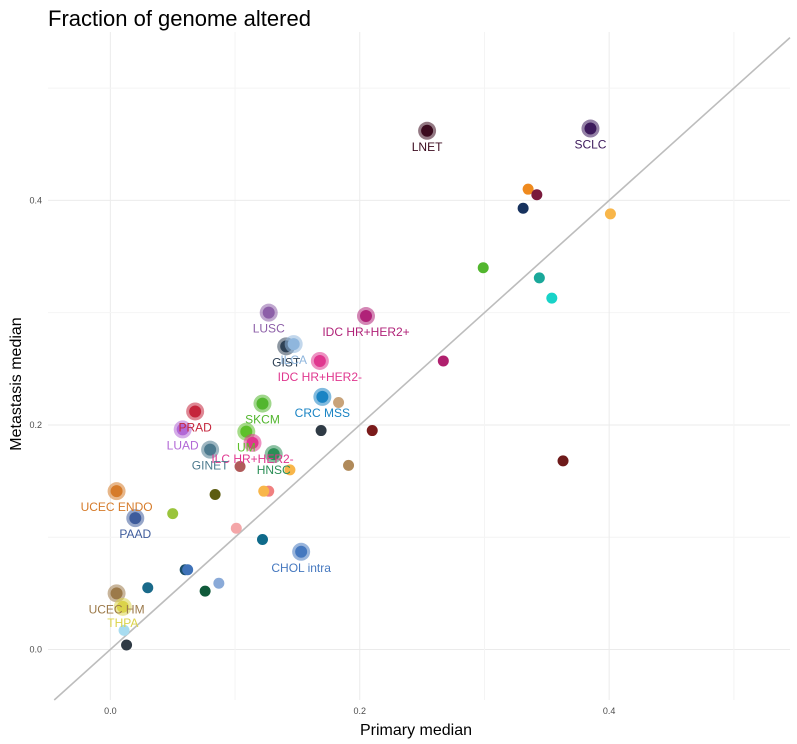 Image resolution: width=797 pixels, height=744 pixels. What do you see at coordinates (183, 445) in the screenshot?
I see `point-label: LUAD` at bounding box center [183, 445].